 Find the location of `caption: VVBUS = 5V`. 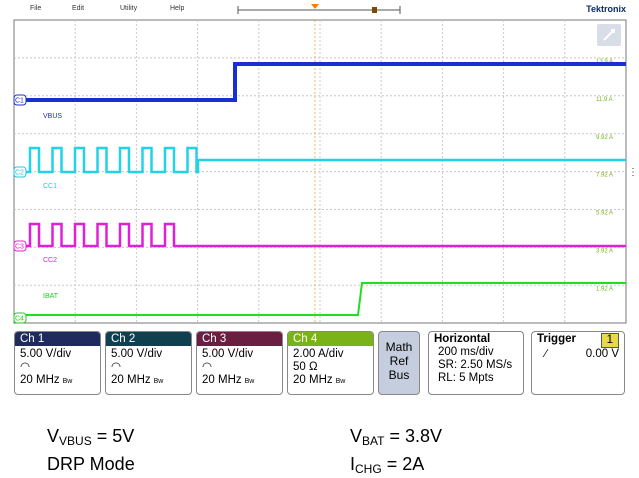

caption: VVBUS = 5V is located at coordinates (90, 437).